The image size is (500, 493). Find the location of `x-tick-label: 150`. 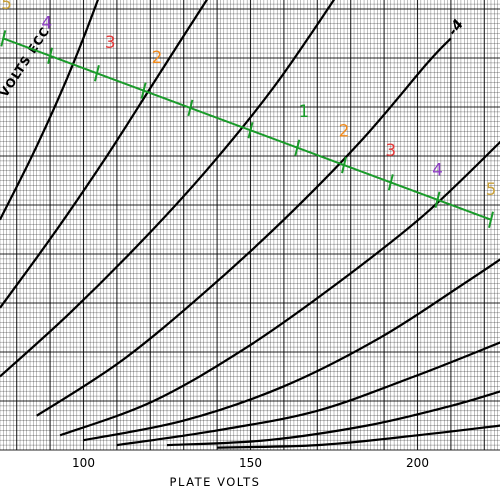

x-tick-label: 150 is located at coordinates (250, 463).